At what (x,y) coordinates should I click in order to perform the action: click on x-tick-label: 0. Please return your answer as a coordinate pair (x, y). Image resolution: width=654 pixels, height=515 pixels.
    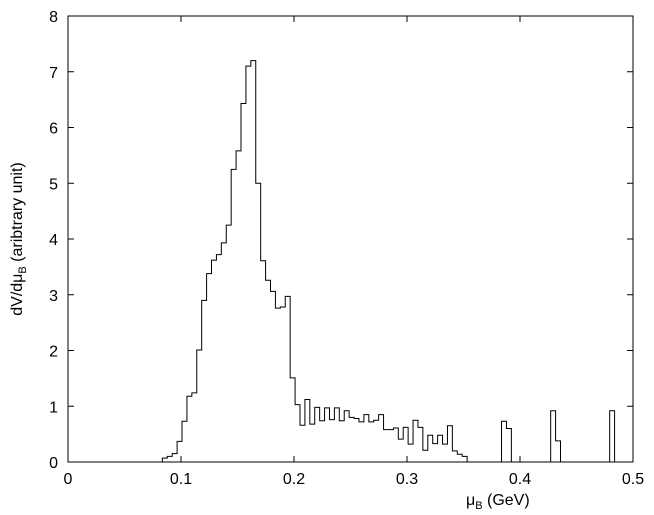
    Looking at the image, I should click on (68, 479).